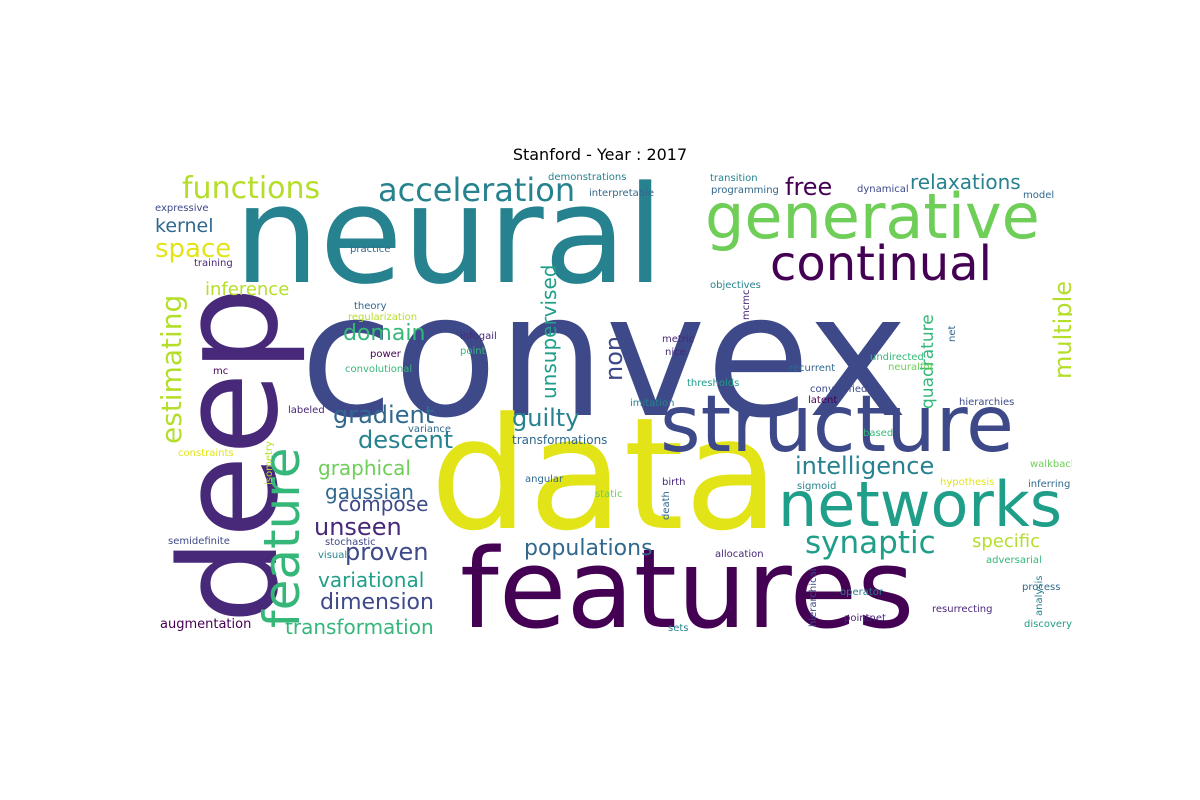 This screenshot has height=800, width=1200. Describe the element at coordinates (449, 243) in the screenshot. I see `word-neural: neural` at that location.